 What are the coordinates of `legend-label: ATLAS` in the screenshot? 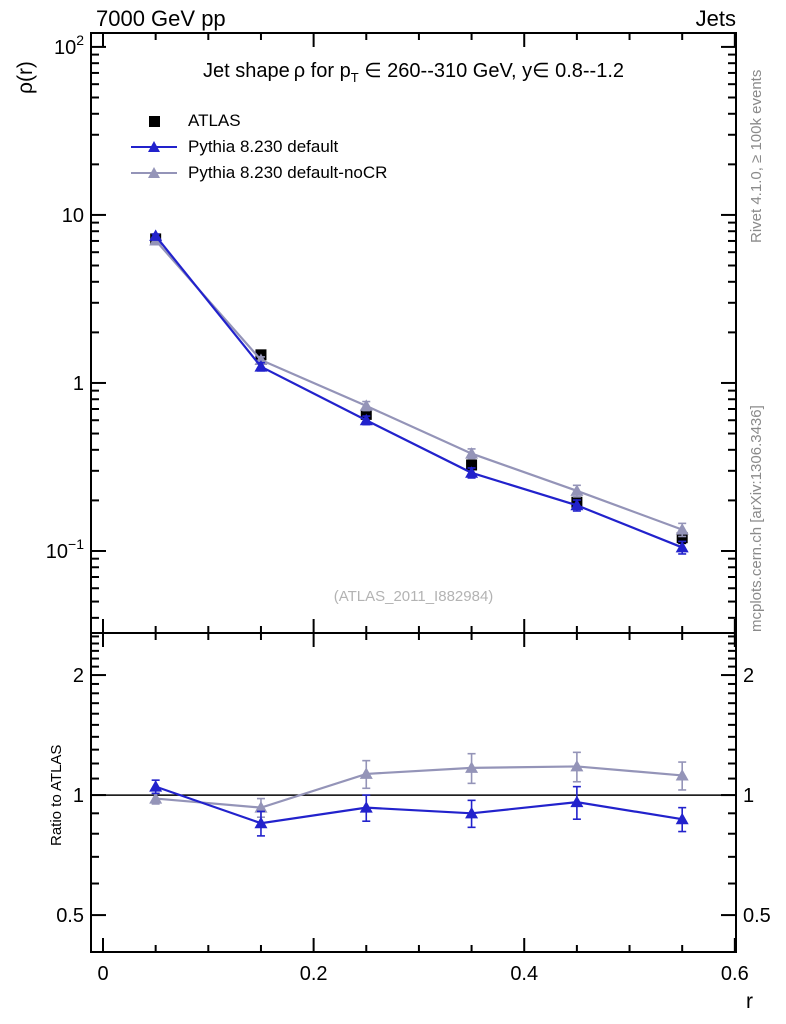 It's located at (214, 120).